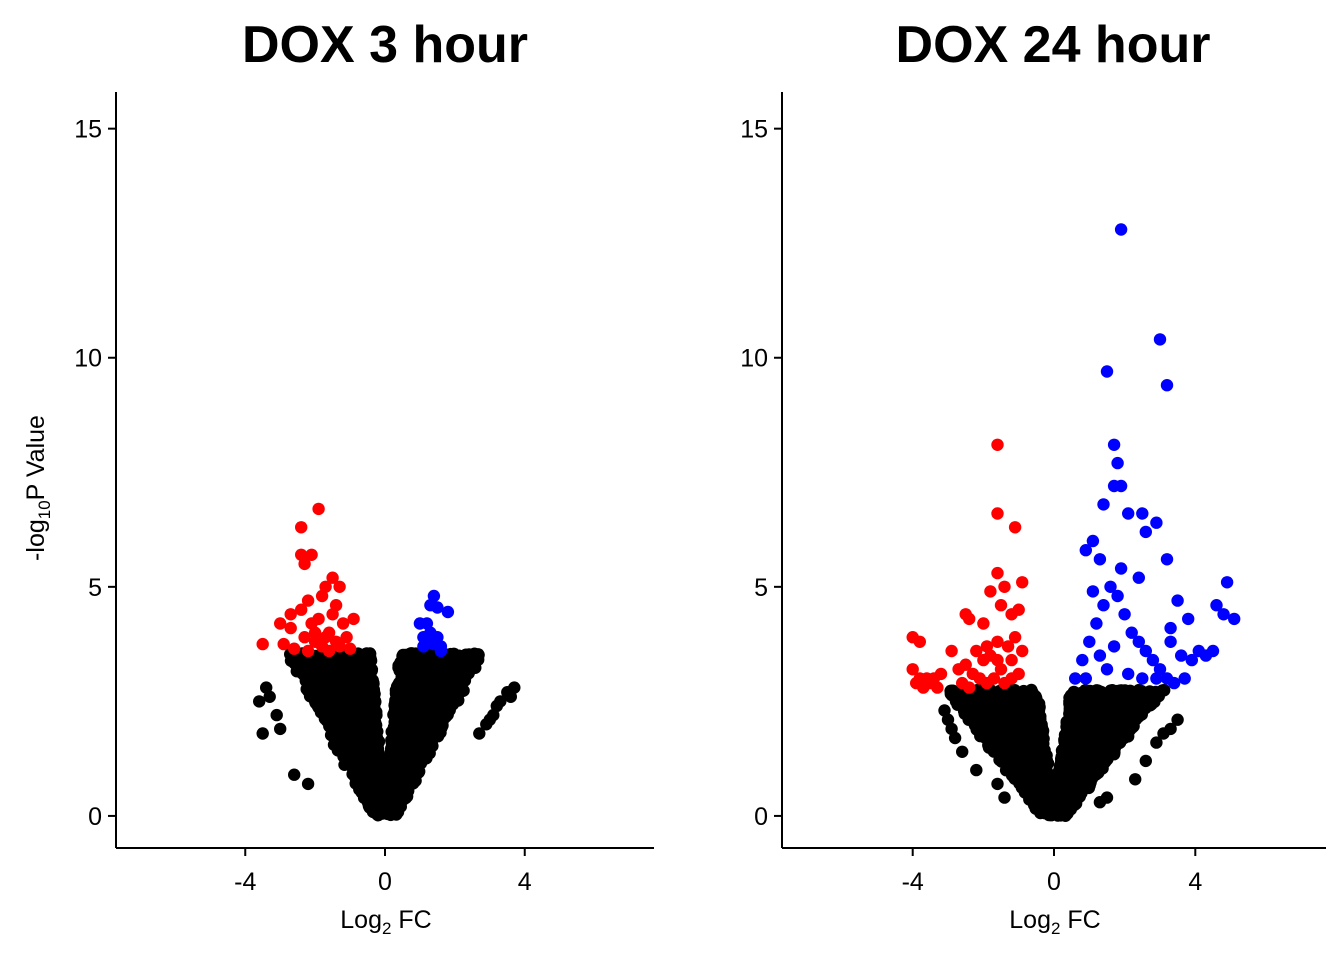 The image size is (1344, 960). I want to click on chart-title: DOX 24 hour, so click(1053, 45).